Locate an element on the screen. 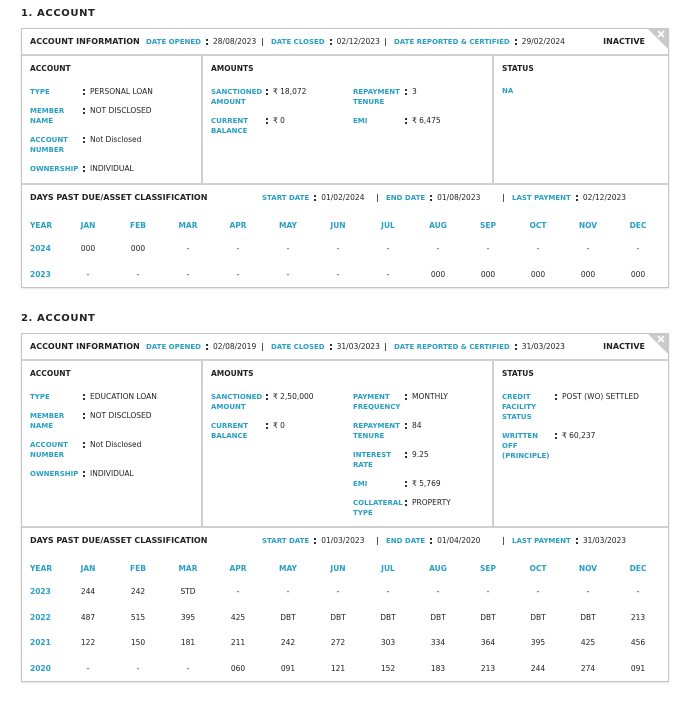 The width and height of the screenshot is (688, 726). field: ACCOUNT NUMBER Not Disclosed is located at coordinates (111, 450).